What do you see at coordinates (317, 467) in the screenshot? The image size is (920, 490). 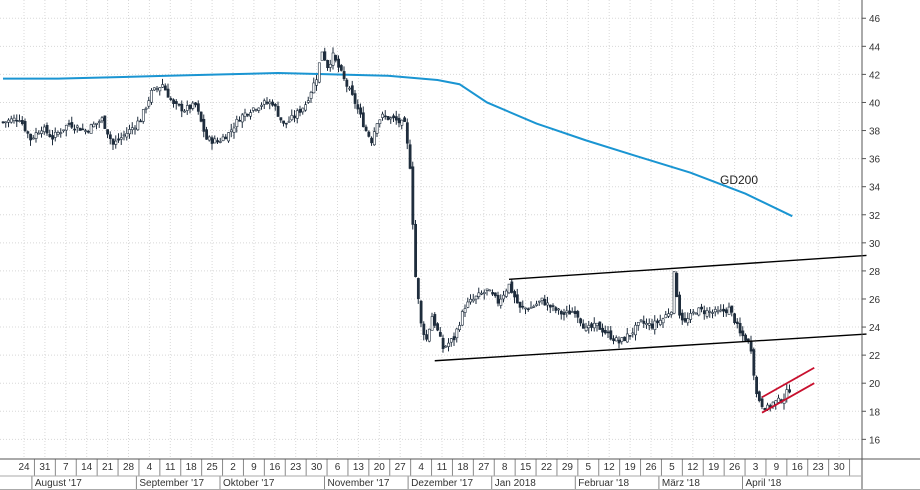 I see `x-tick-label: 30` at bounding box center [317, 467].